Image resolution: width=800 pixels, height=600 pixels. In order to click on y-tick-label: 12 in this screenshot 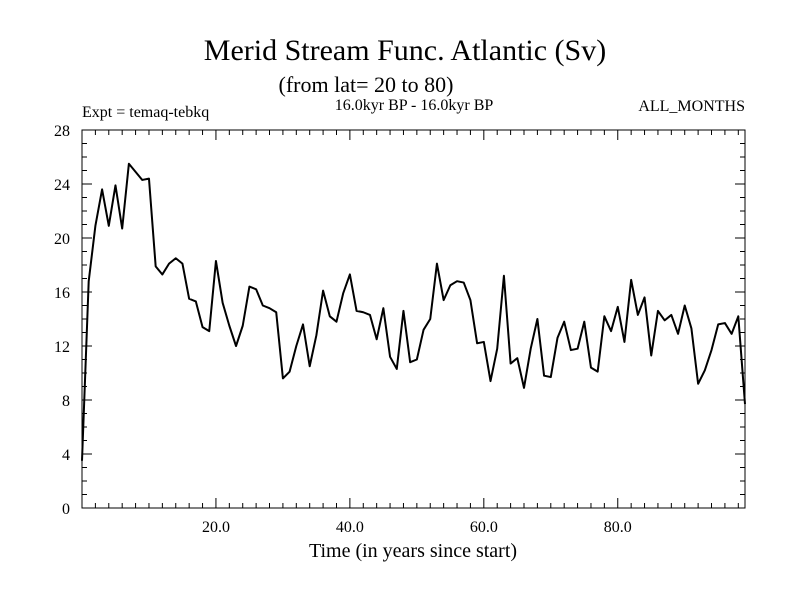, I will do `click(62, 347)`.